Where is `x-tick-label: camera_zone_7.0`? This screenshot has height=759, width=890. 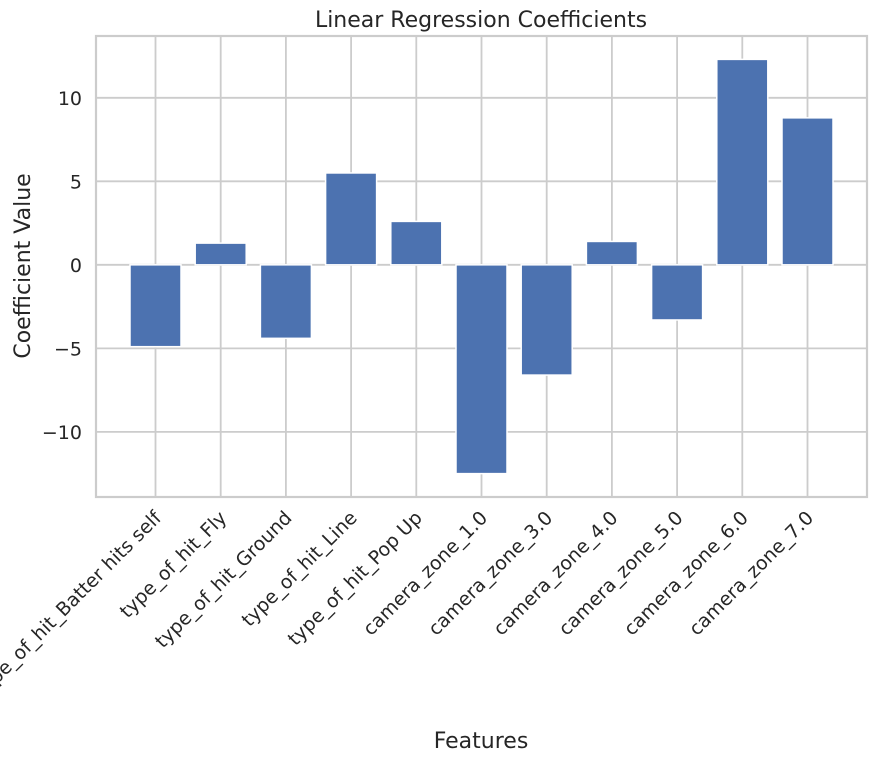
x-tick-label: camera_zone_7.0 is located at coordinates (751, 573).